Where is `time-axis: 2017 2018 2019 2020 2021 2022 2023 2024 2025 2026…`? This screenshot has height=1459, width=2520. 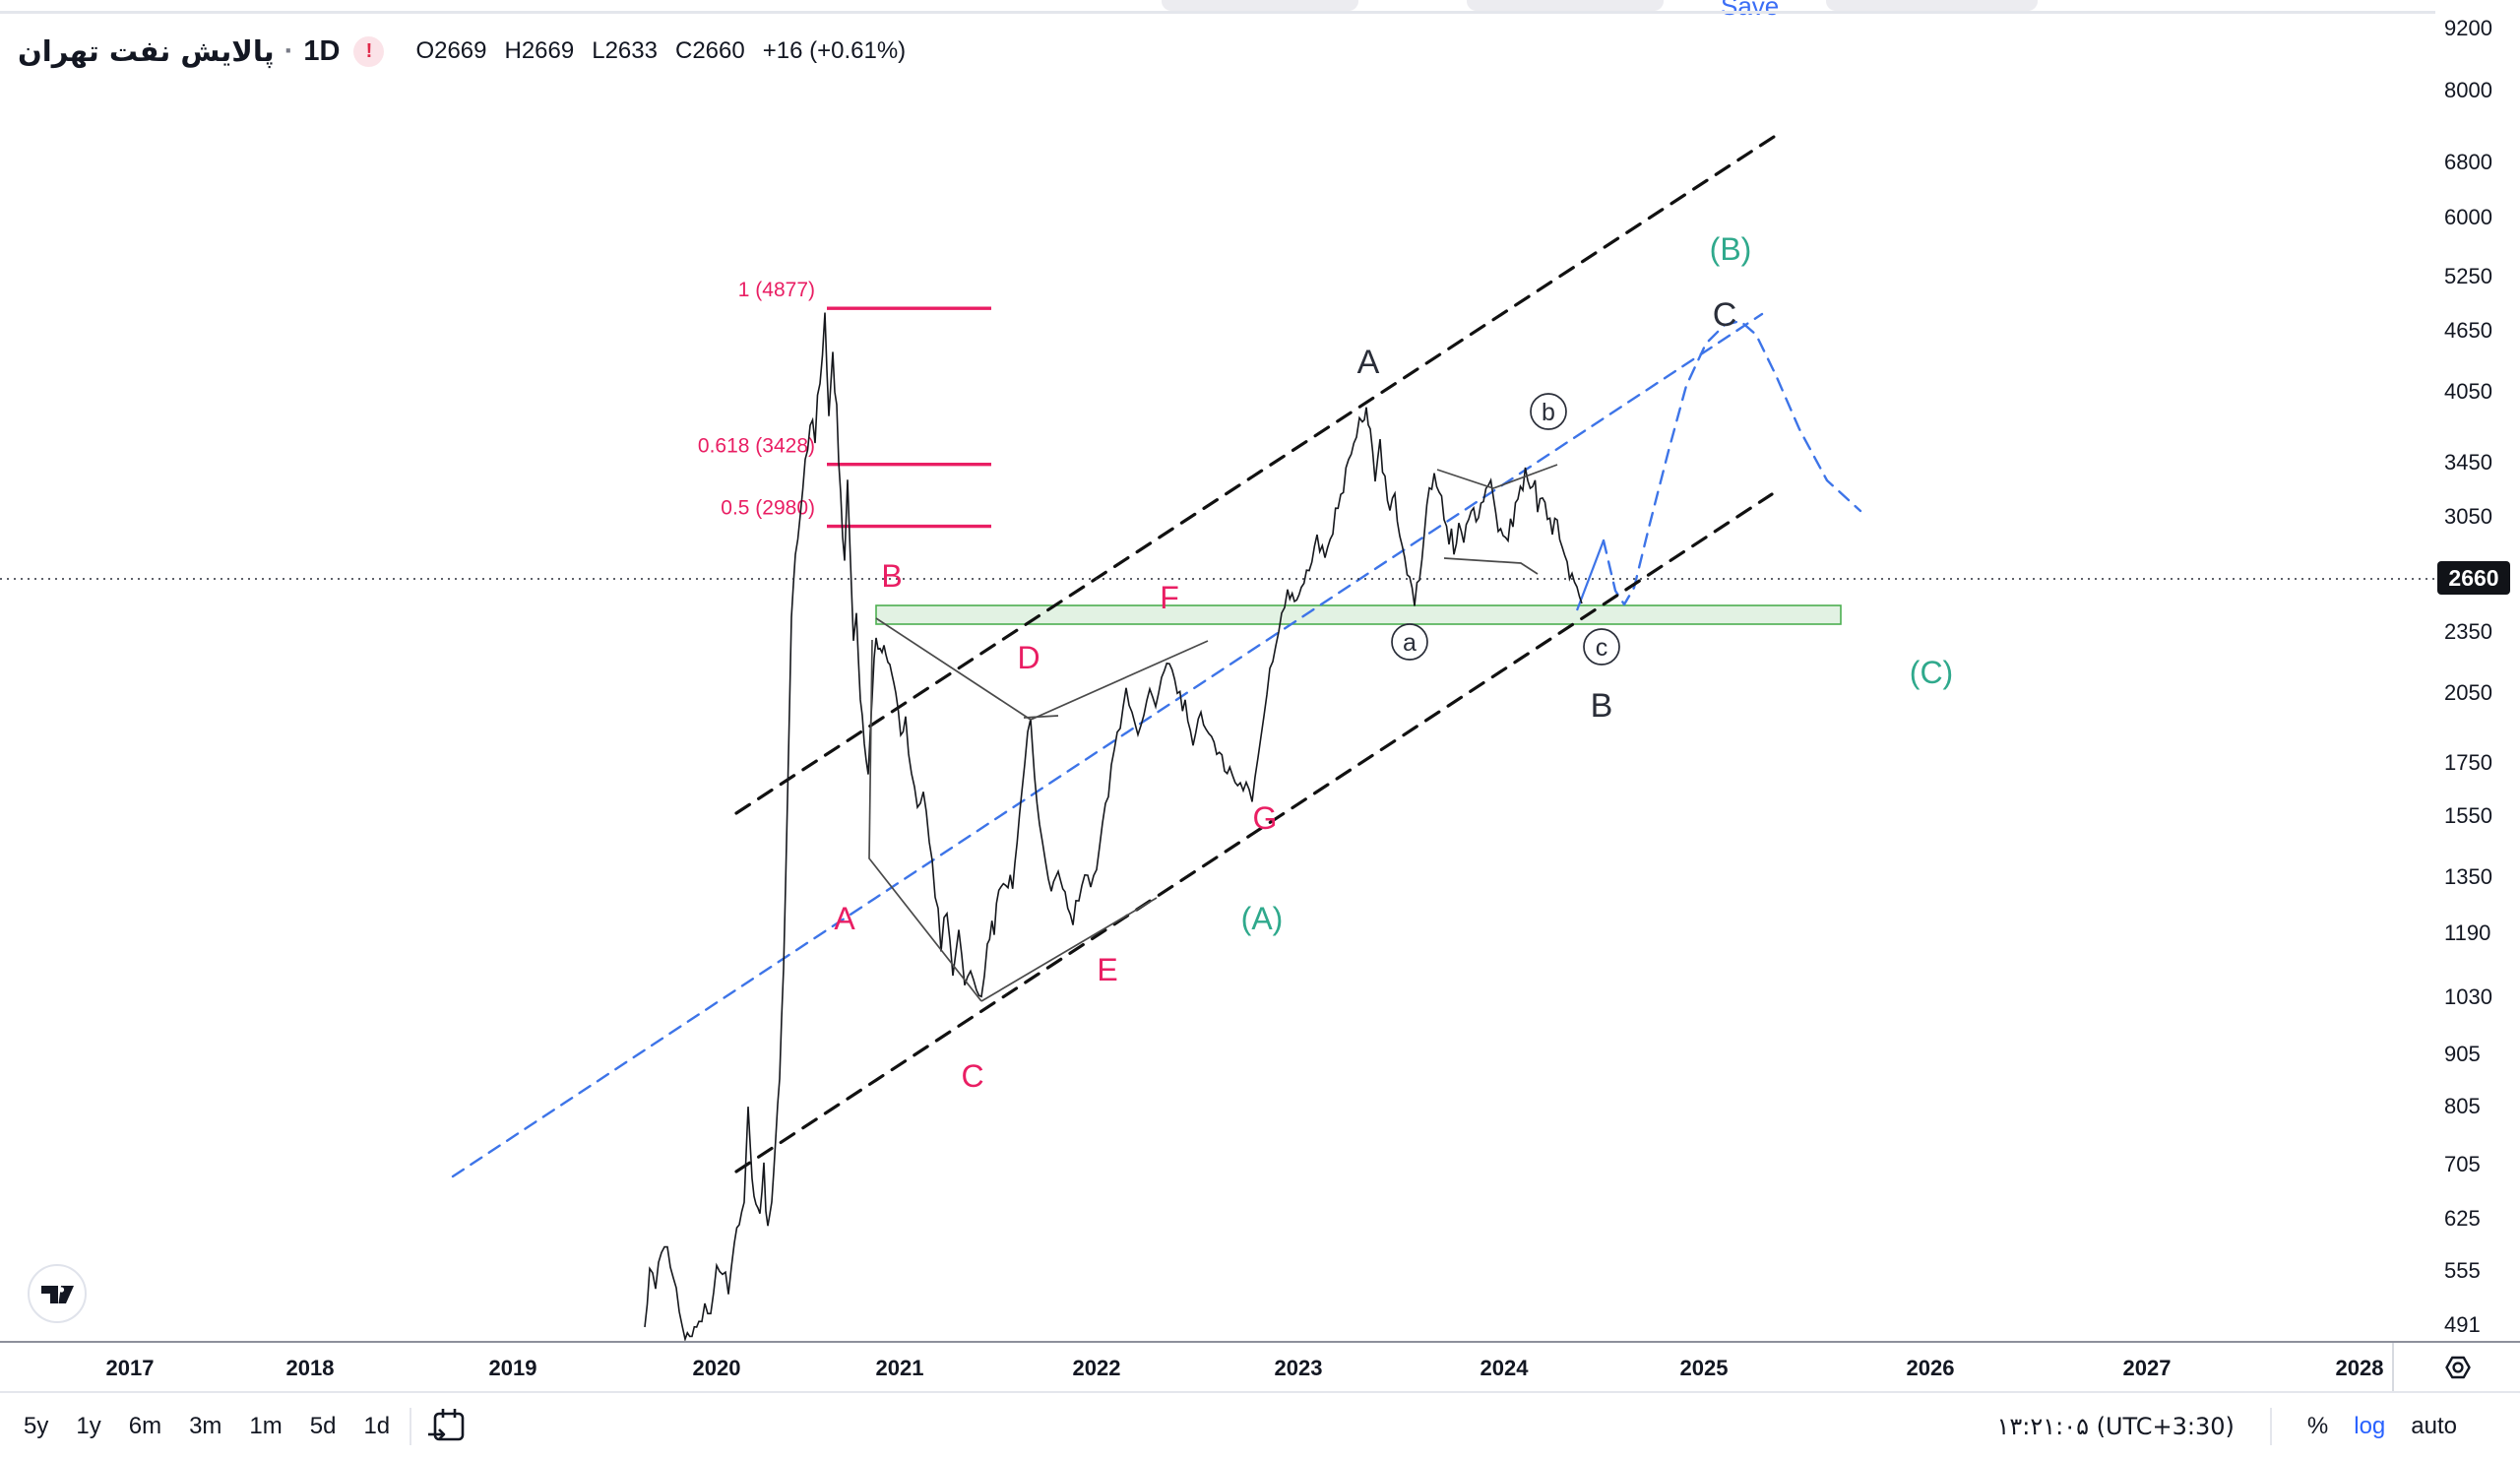 time-axis: 2017 2018 2019 2020 2021 2022 2023 2024 2025 2026… is located at coordinates (1196, 1367).